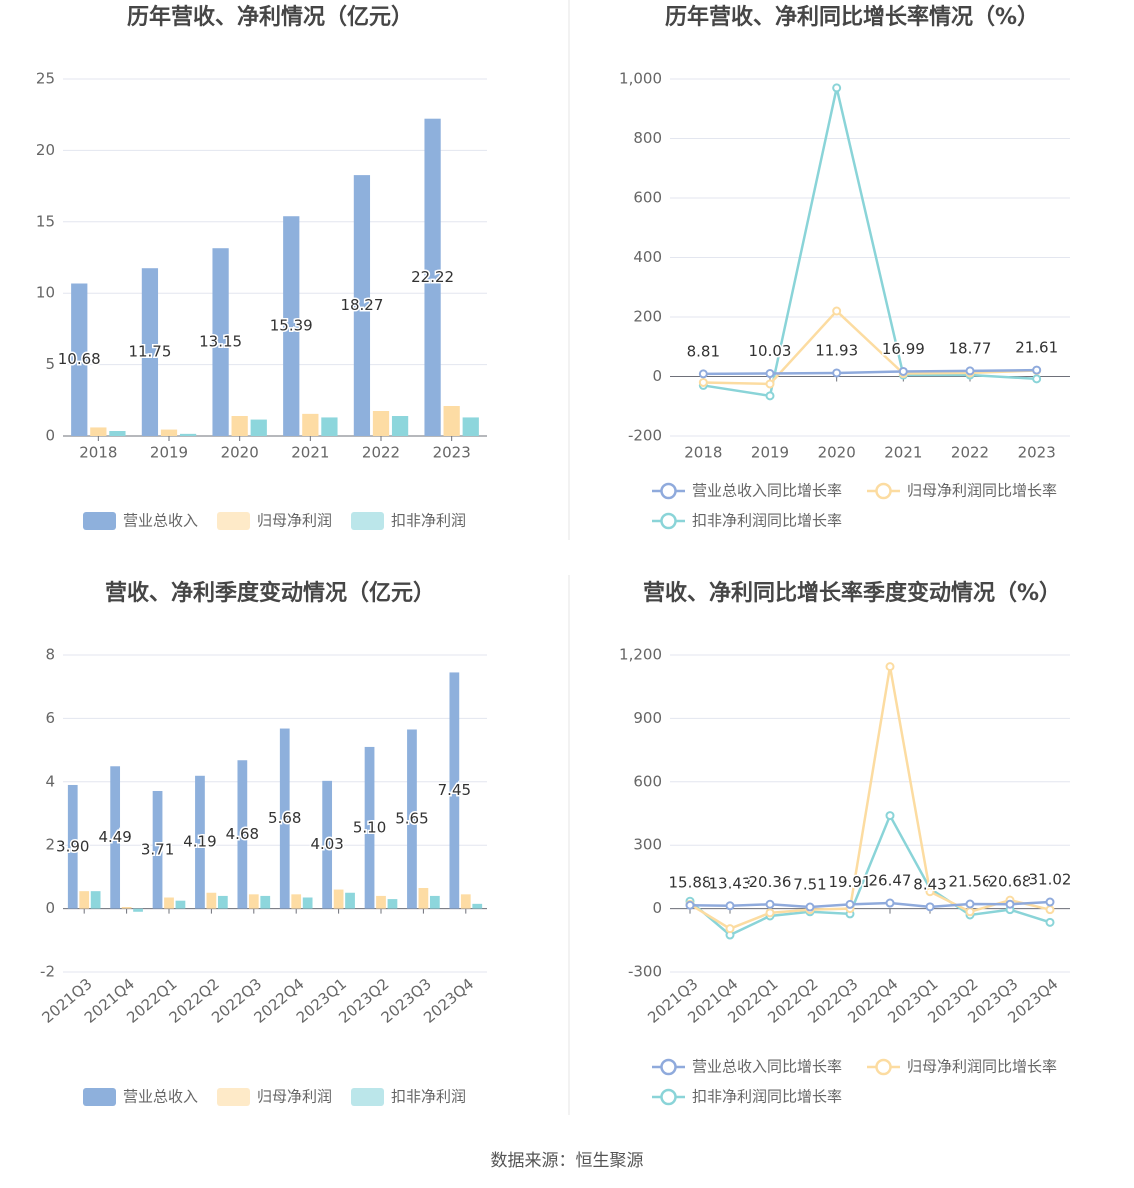 The image size is (1134, 1188). What do you see at coordinates (703, 351) in the screenshot?
I see `data-label: 8.81` at bounding box center [703, 351].